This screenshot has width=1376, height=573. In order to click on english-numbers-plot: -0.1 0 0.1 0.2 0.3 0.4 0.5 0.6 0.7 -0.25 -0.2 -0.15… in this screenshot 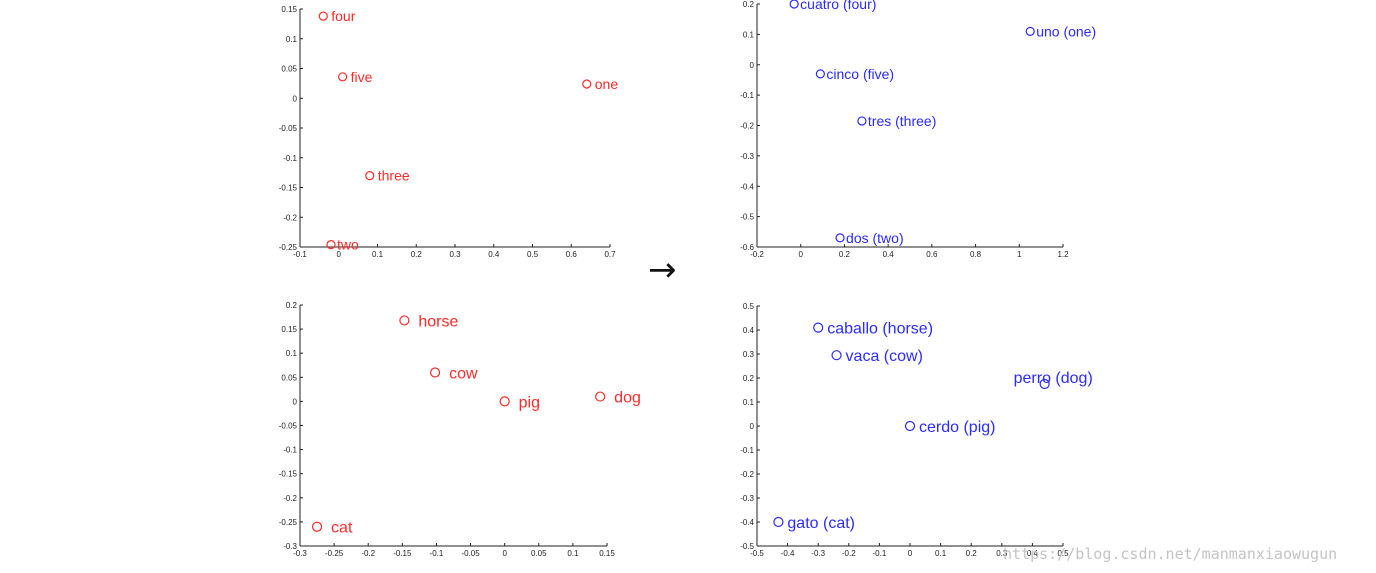, I will do `click(449, 132)`.